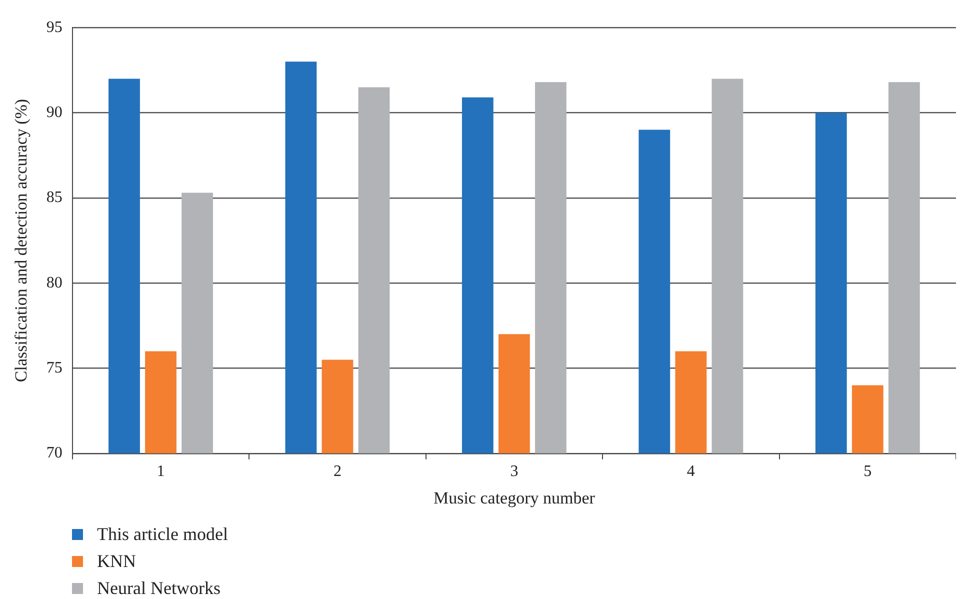 Image resolution: width=964 pixels, height=599 pixels. I want to click on y-axis-title: Classification and detection accuracy (%), so click(21, 240).